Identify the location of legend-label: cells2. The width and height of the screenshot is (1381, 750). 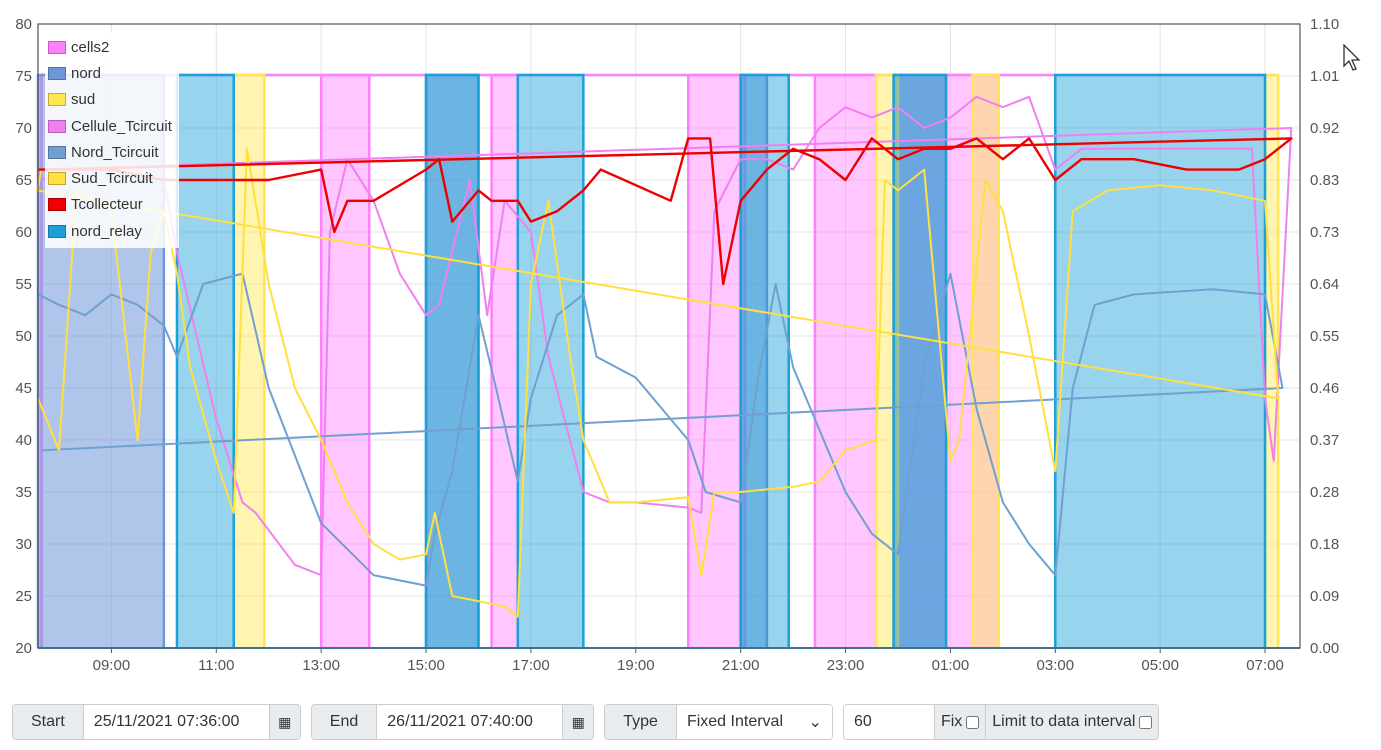
(90, 47).